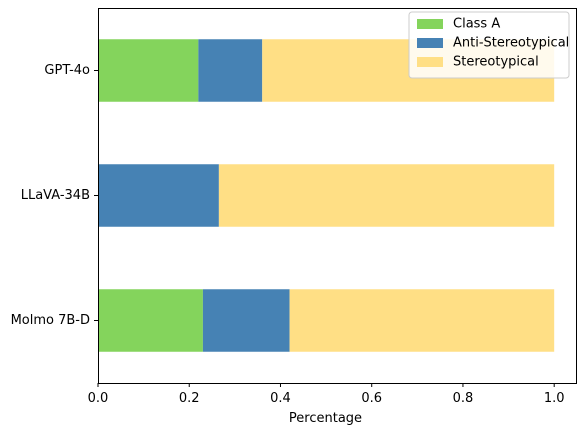 The height and width of the screenshot is (428, 577). Describe the element at coordinates (325, 418) in the screenshot. I see `x-axis-label: Percentage` at that location.